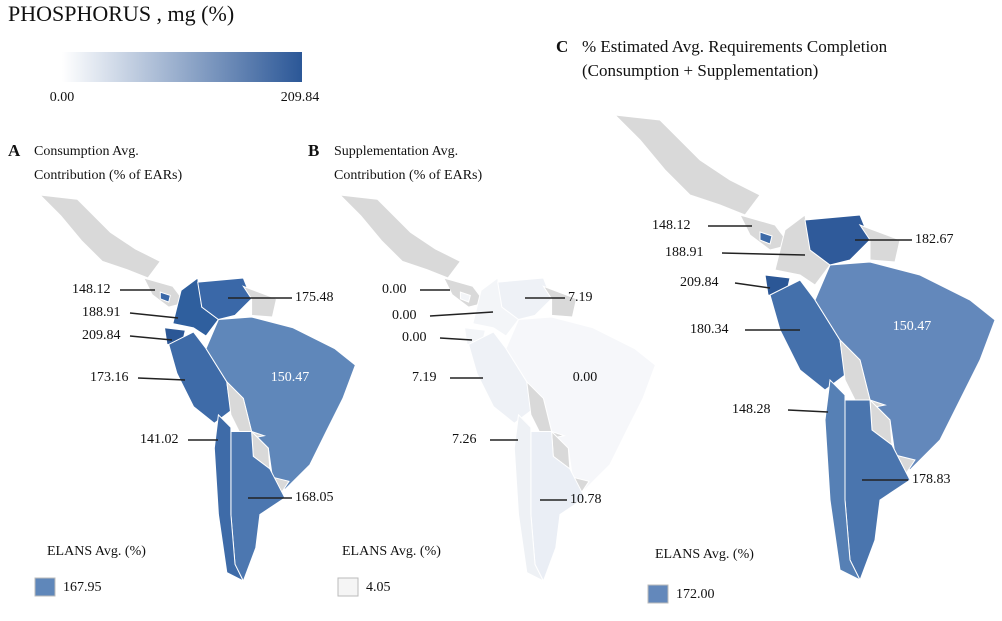  What do you see at coordinates (62, 97) in the screenshot?
I see `legend-min: 0.00` at bounding box center [62, 97].